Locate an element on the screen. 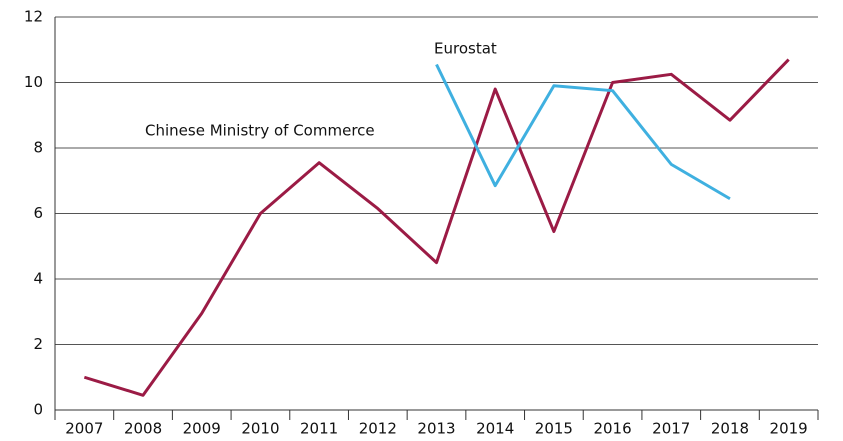 The width and height of the screenshot is (843, 441). y-tick-label: 2 is located at coordinates (38, 344).